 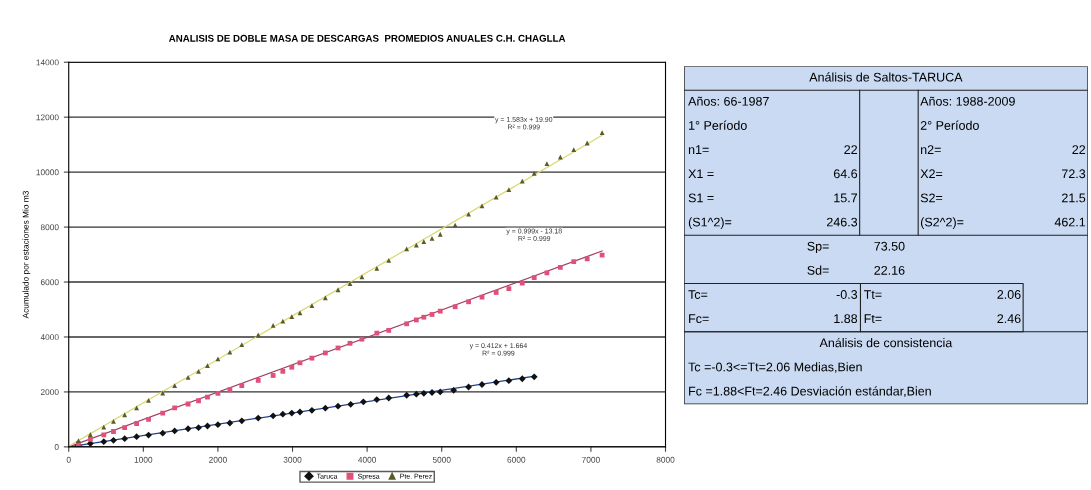 What do you see at coordinates (931, 149) in the screenshot?
I see `text: n2=` at bounding box center [931, 149].